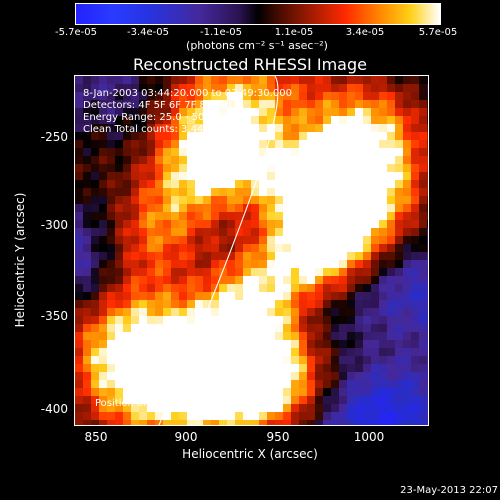  Describe the element at coordinates (168, 403) in the screenshot. I see `peak-position-label: Position of Peak = [870,-369]` at that location.